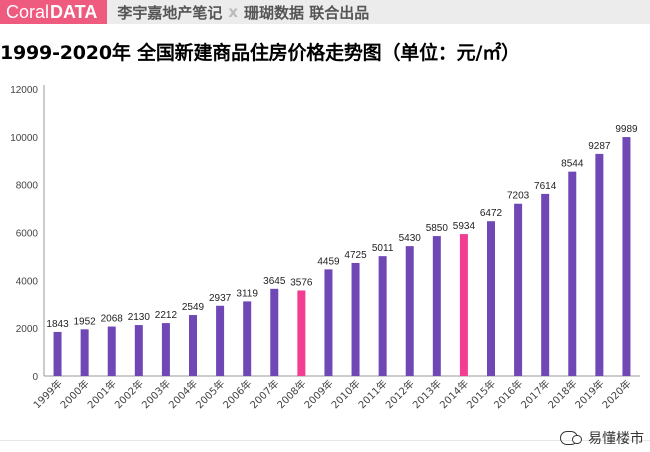 This screenshot has height=452, width=650. What do you see at coordinates (572, 164) in the screenshot?
I see `data-label: 8544` at bounding box center [572, 164].